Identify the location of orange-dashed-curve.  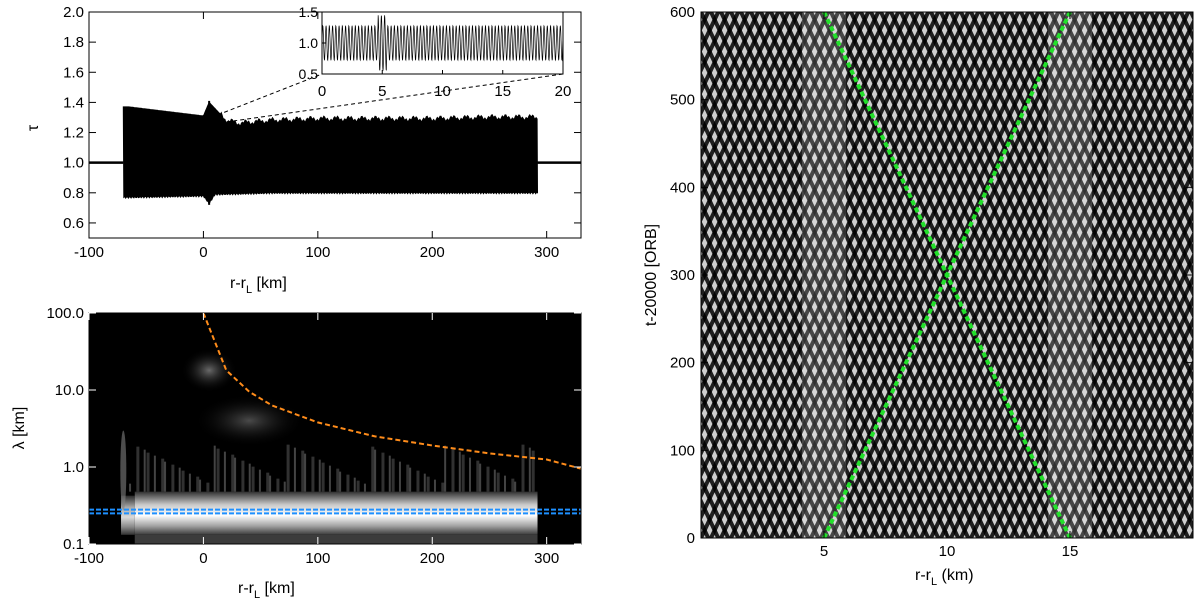
(391, 391).